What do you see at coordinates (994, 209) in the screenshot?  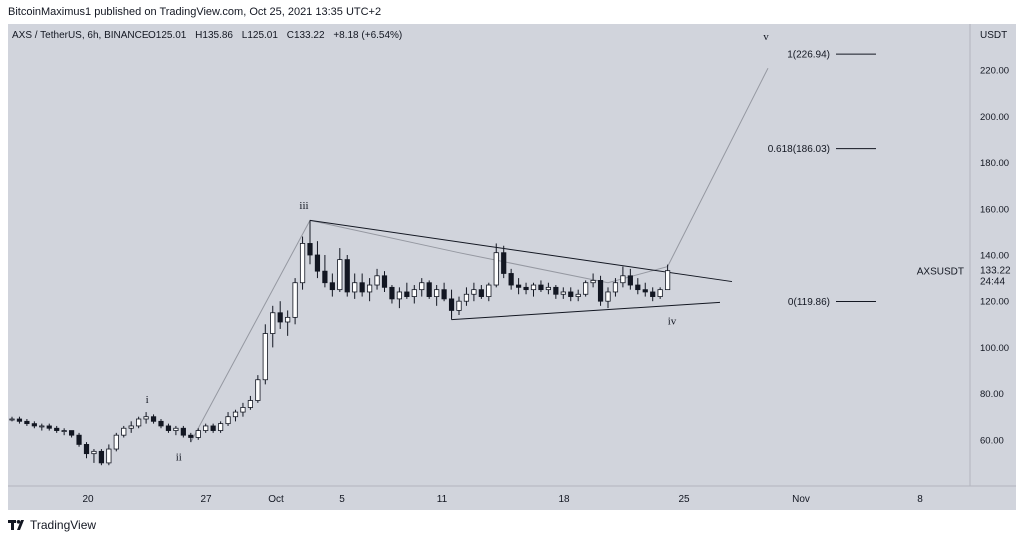 I see `price-tick-label: 160.00` at bounding box center [994, 209].